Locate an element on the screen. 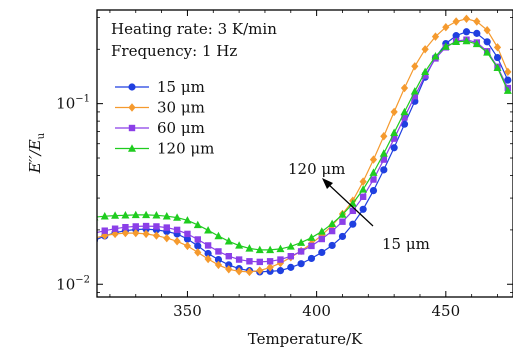 This screenshot has width=513, height=349. annotation-heating-rate: Heating rate: 3 K/min is located at coordinates (194, 29).